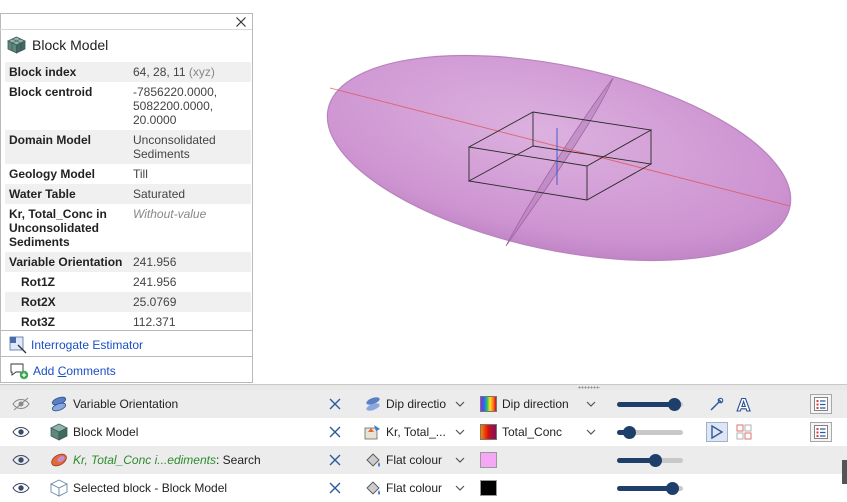  Describe the element at coordinates (167, 460) in the screenshot. I see `object-name: Kr, Total_Conc i...ediments: Search` at that location.